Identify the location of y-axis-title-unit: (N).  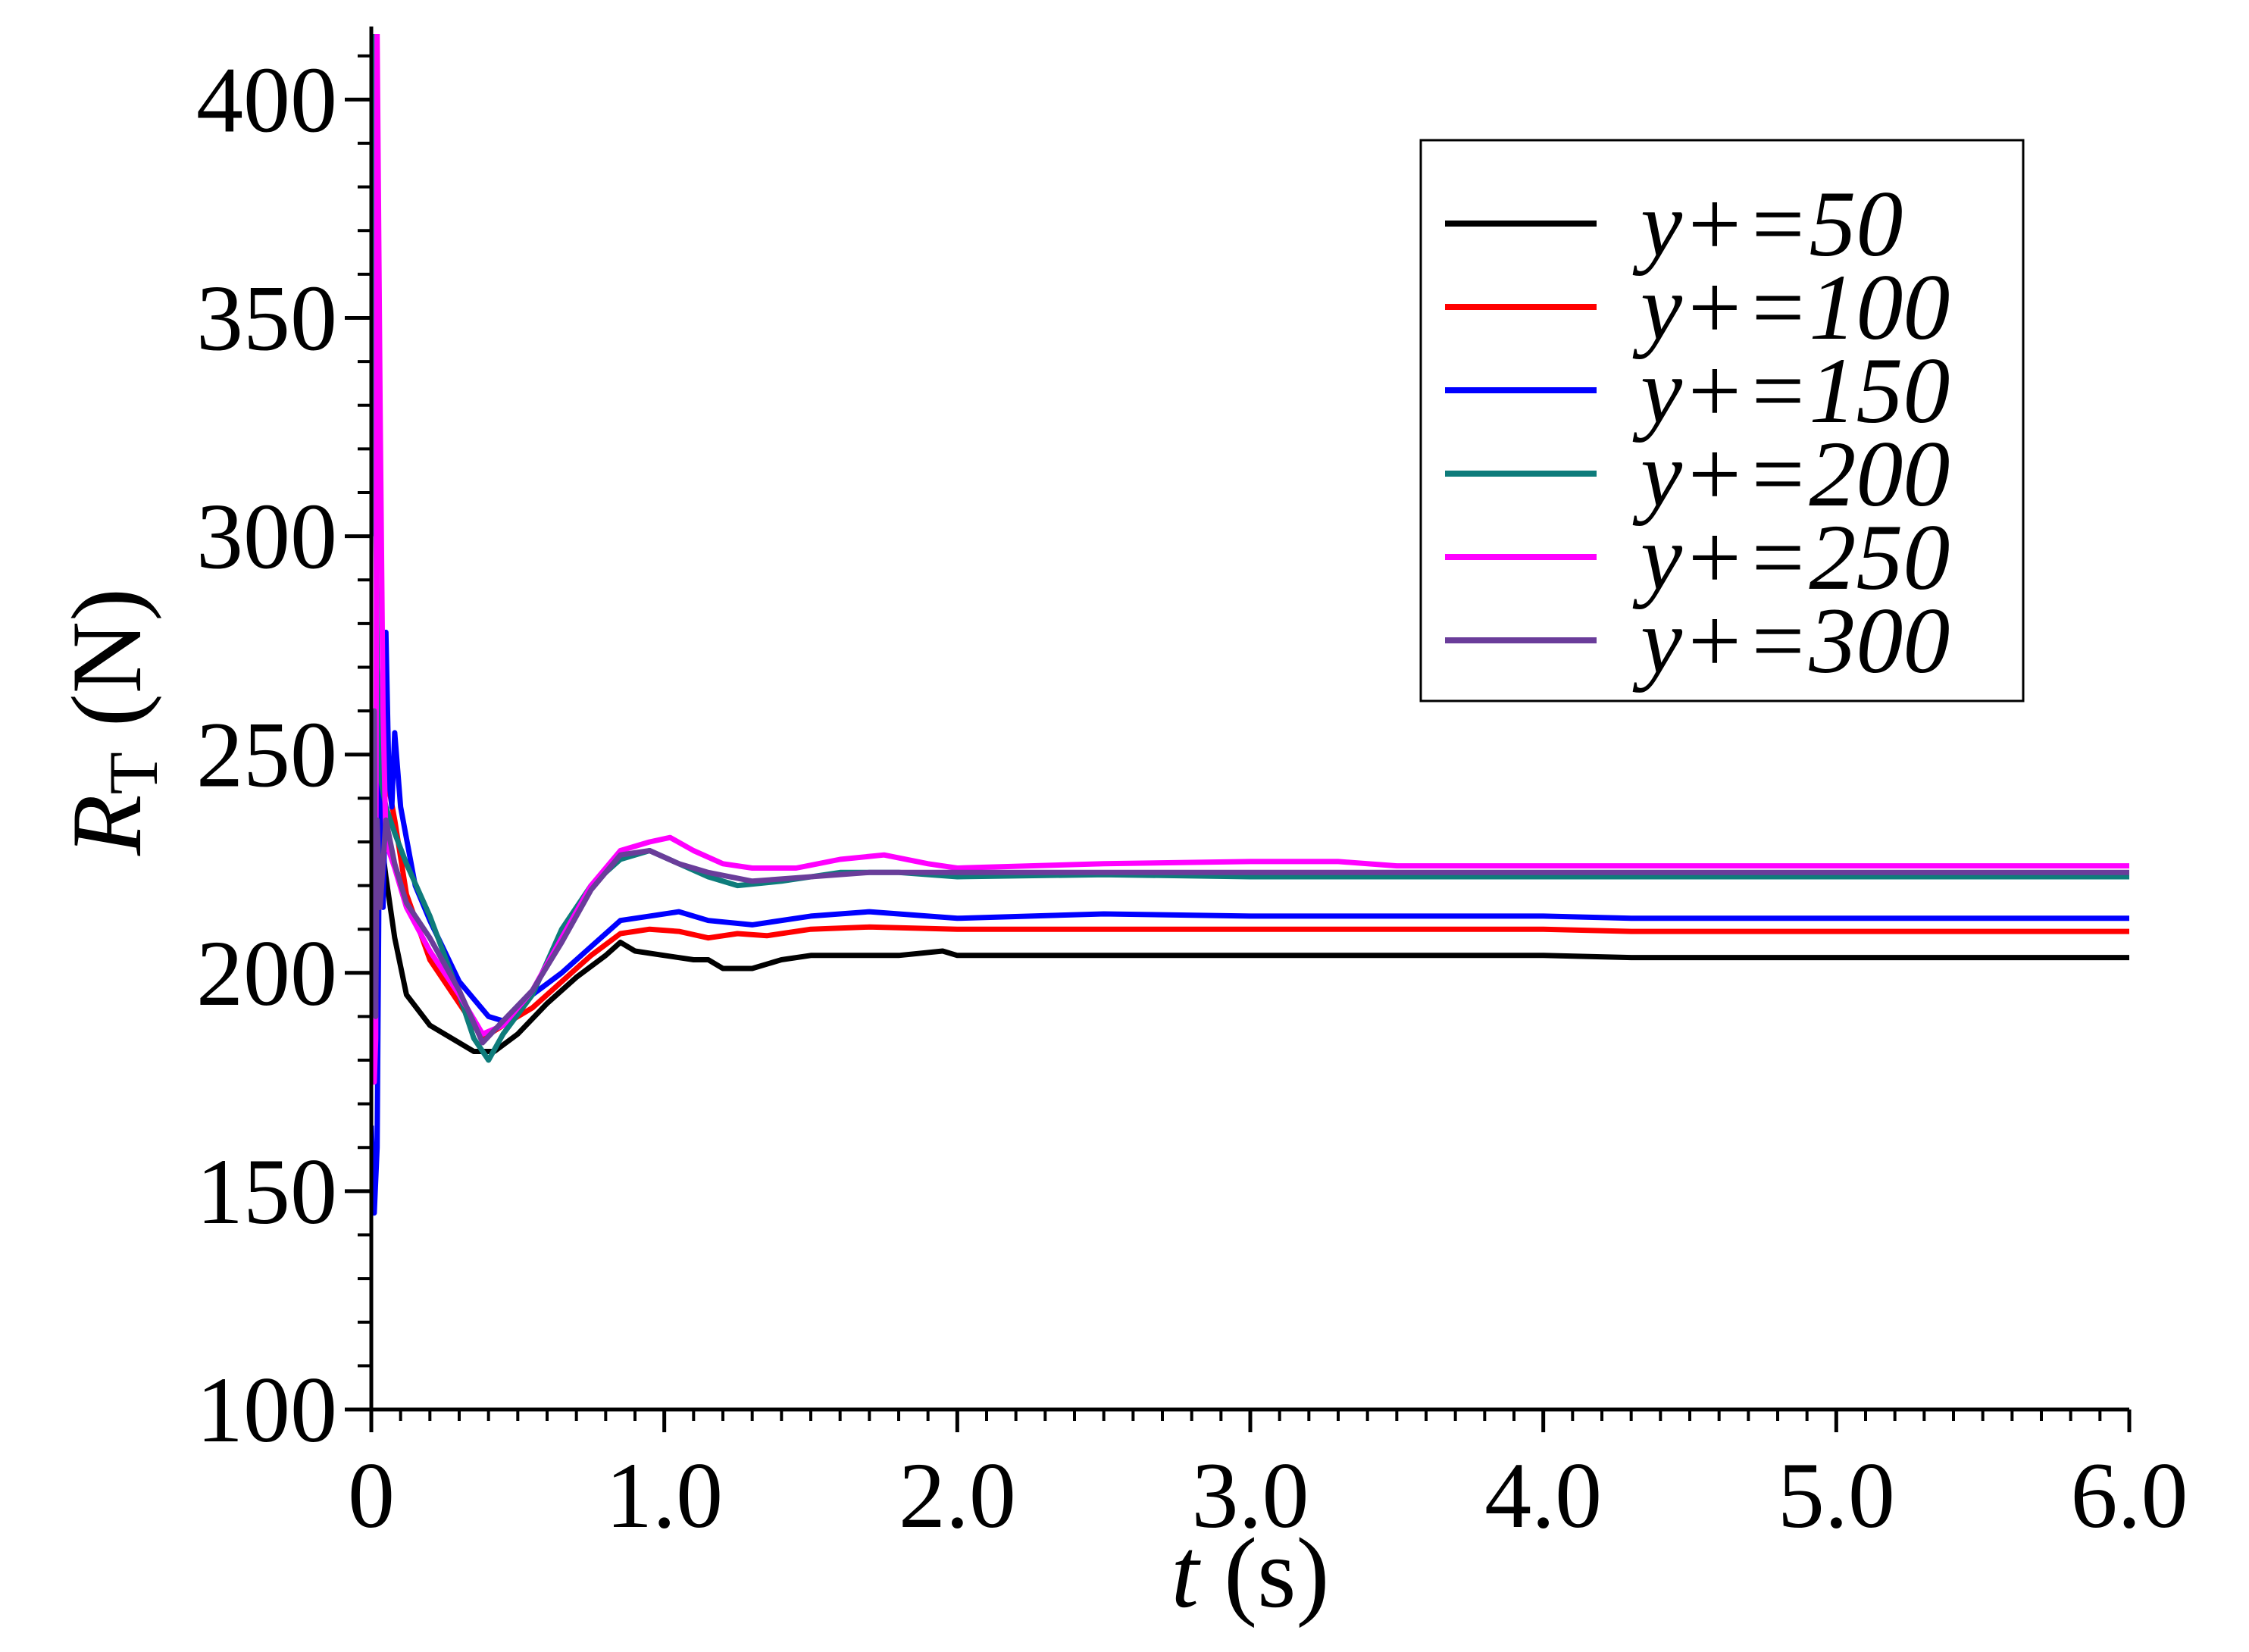
(106, 670).